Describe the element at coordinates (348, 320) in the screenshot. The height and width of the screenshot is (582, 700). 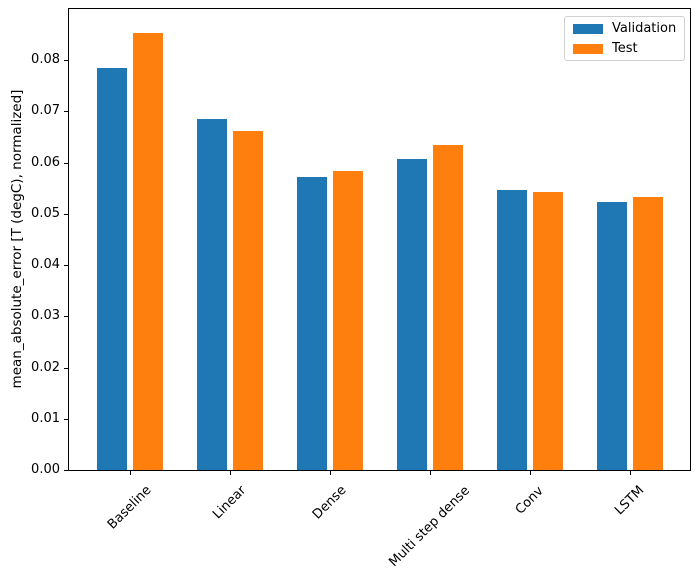
I see `bar-test-dense` at that location.